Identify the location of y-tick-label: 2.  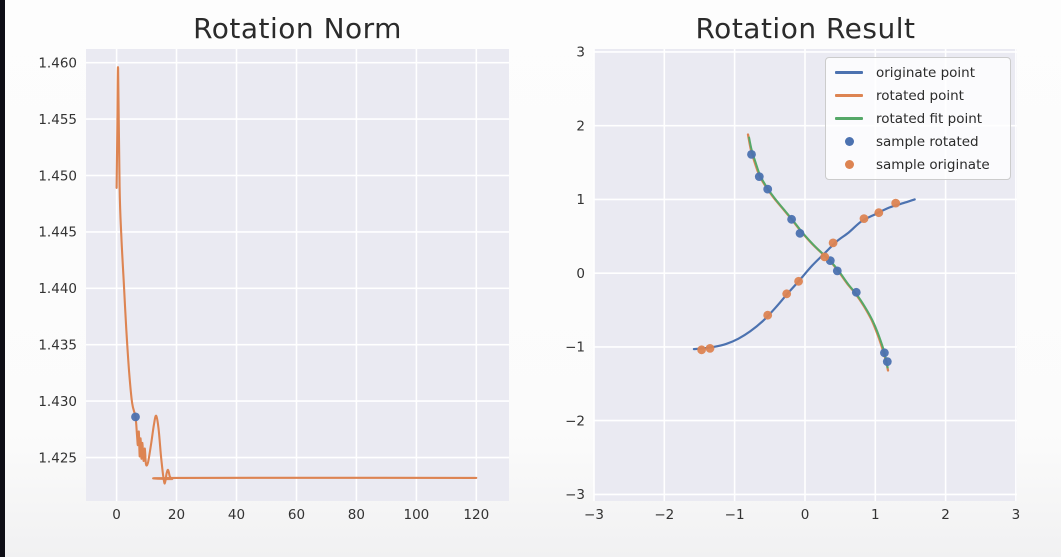
(580, 127).